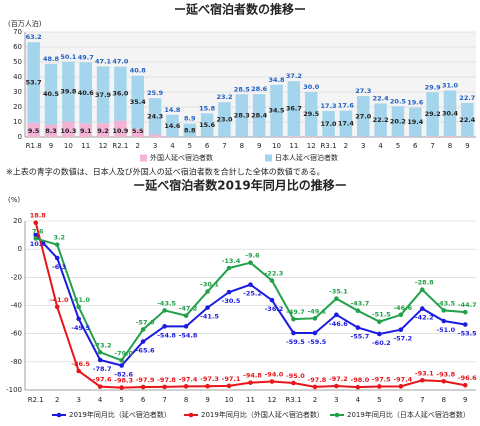 The width and height of the screenshot is (480, 426). Describe the element at coordinates (172, 110) in the screenshot. I see `total-label: 14.8` at that location.